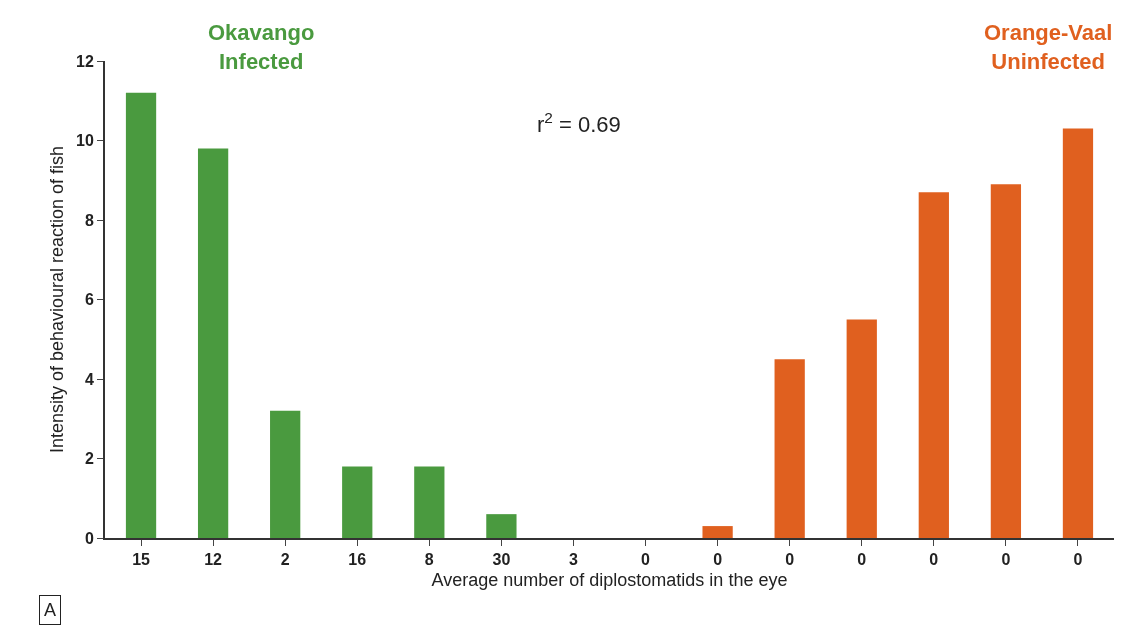 This screenshot has width=1122, height=629. I want to click on x-tick-label: 15, so click(141, 560).